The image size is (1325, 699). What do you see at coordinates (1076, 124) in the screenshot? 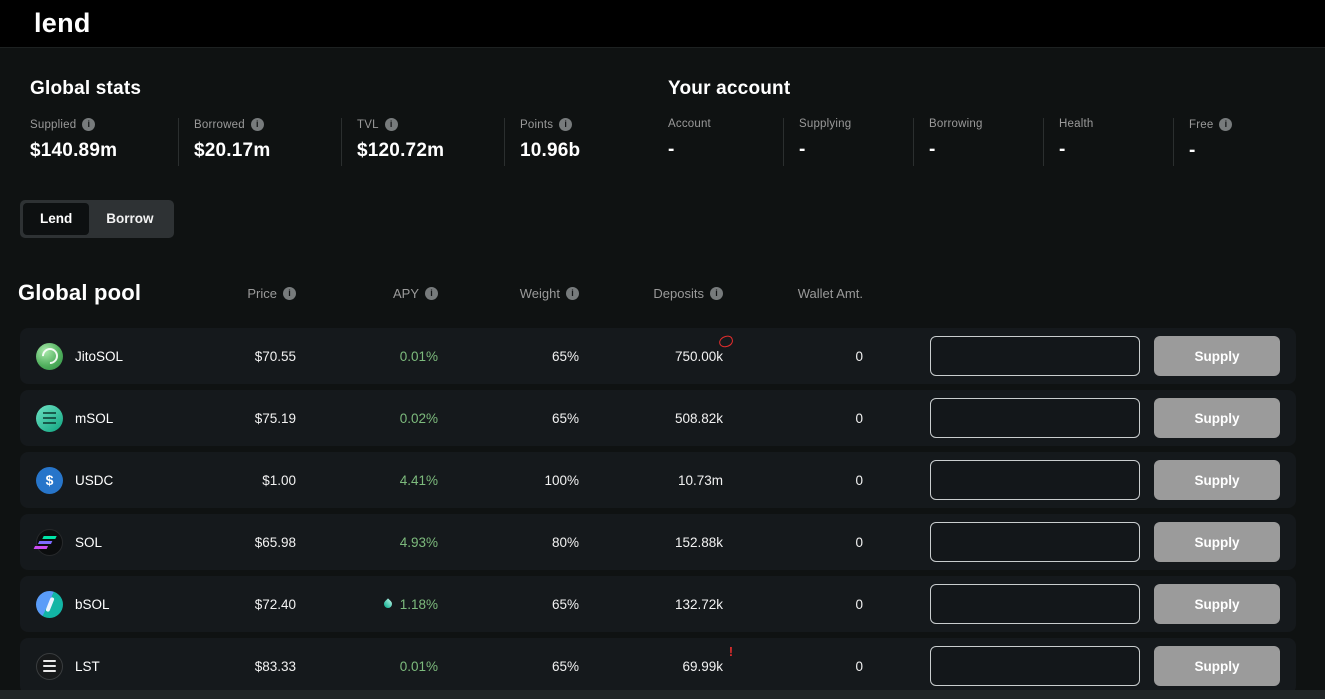
I see `acct-health-label: Health` at bounding box center [1076, 124].